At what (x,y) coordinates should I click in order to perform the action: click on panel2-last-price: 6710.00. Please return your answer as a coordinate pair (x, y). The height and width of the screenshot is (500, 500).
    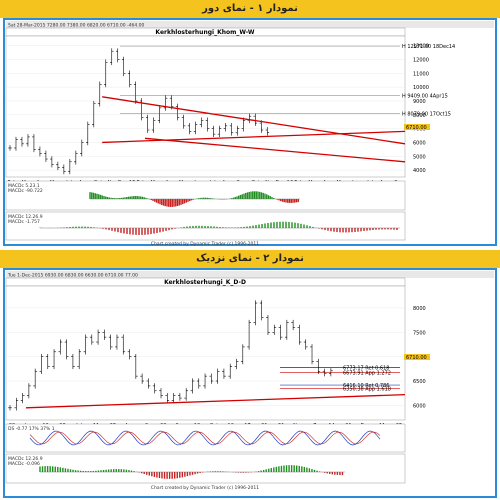
    Looking at the image, I should click on (416, 358).